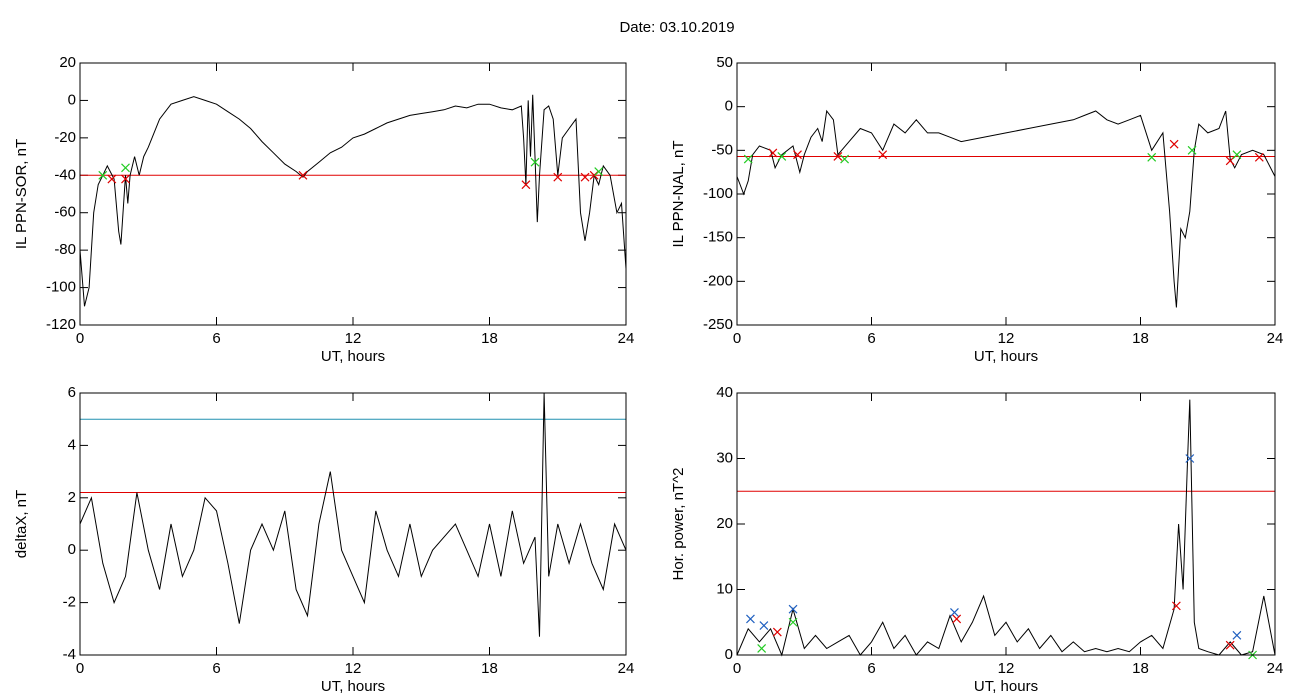  What do you see at coordinates (72, 497) in the screenshot?
I see `y-tick-label: 2` at bounding box center [72, 497].